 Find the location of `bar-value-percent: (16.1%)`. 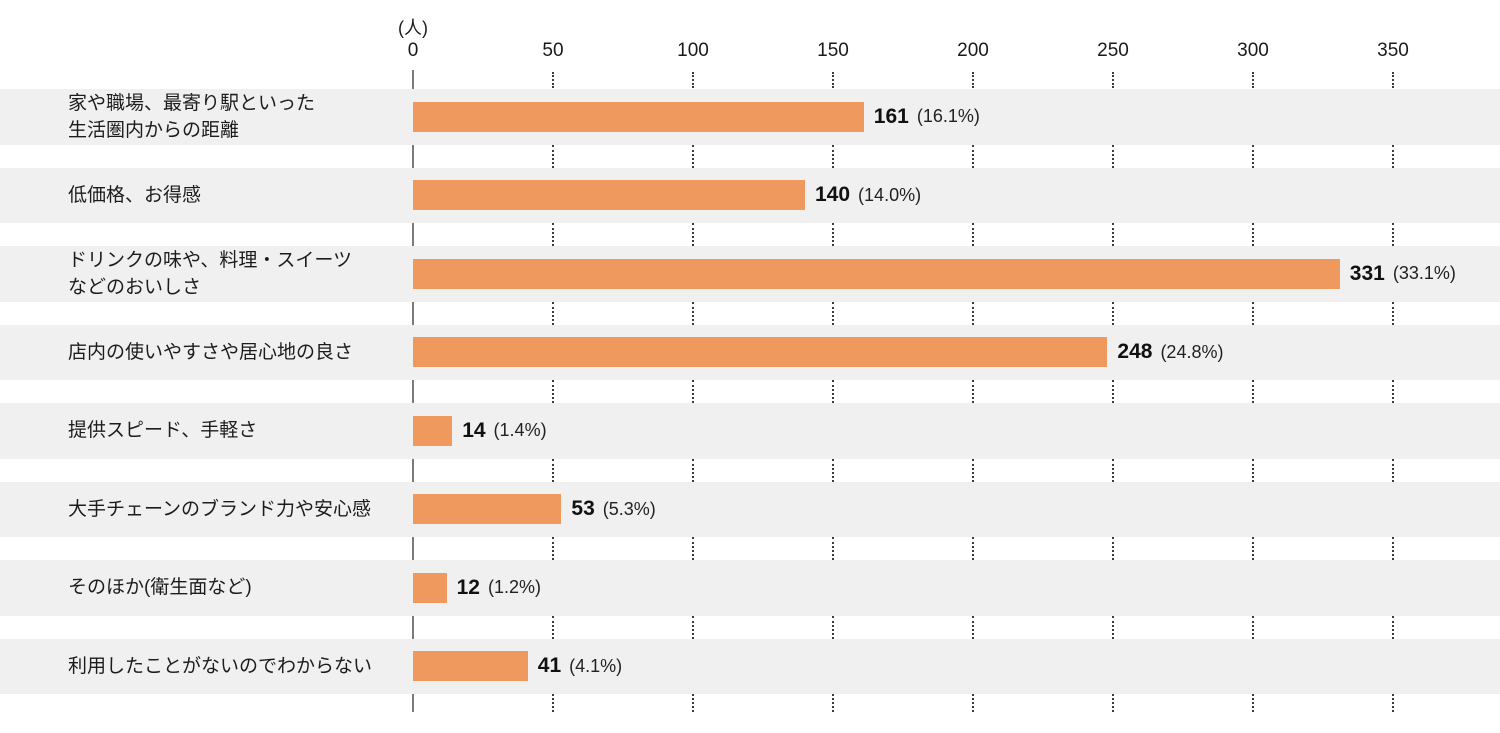

bar-value-percent: (16.1%) is located at coordinates (948, 116).